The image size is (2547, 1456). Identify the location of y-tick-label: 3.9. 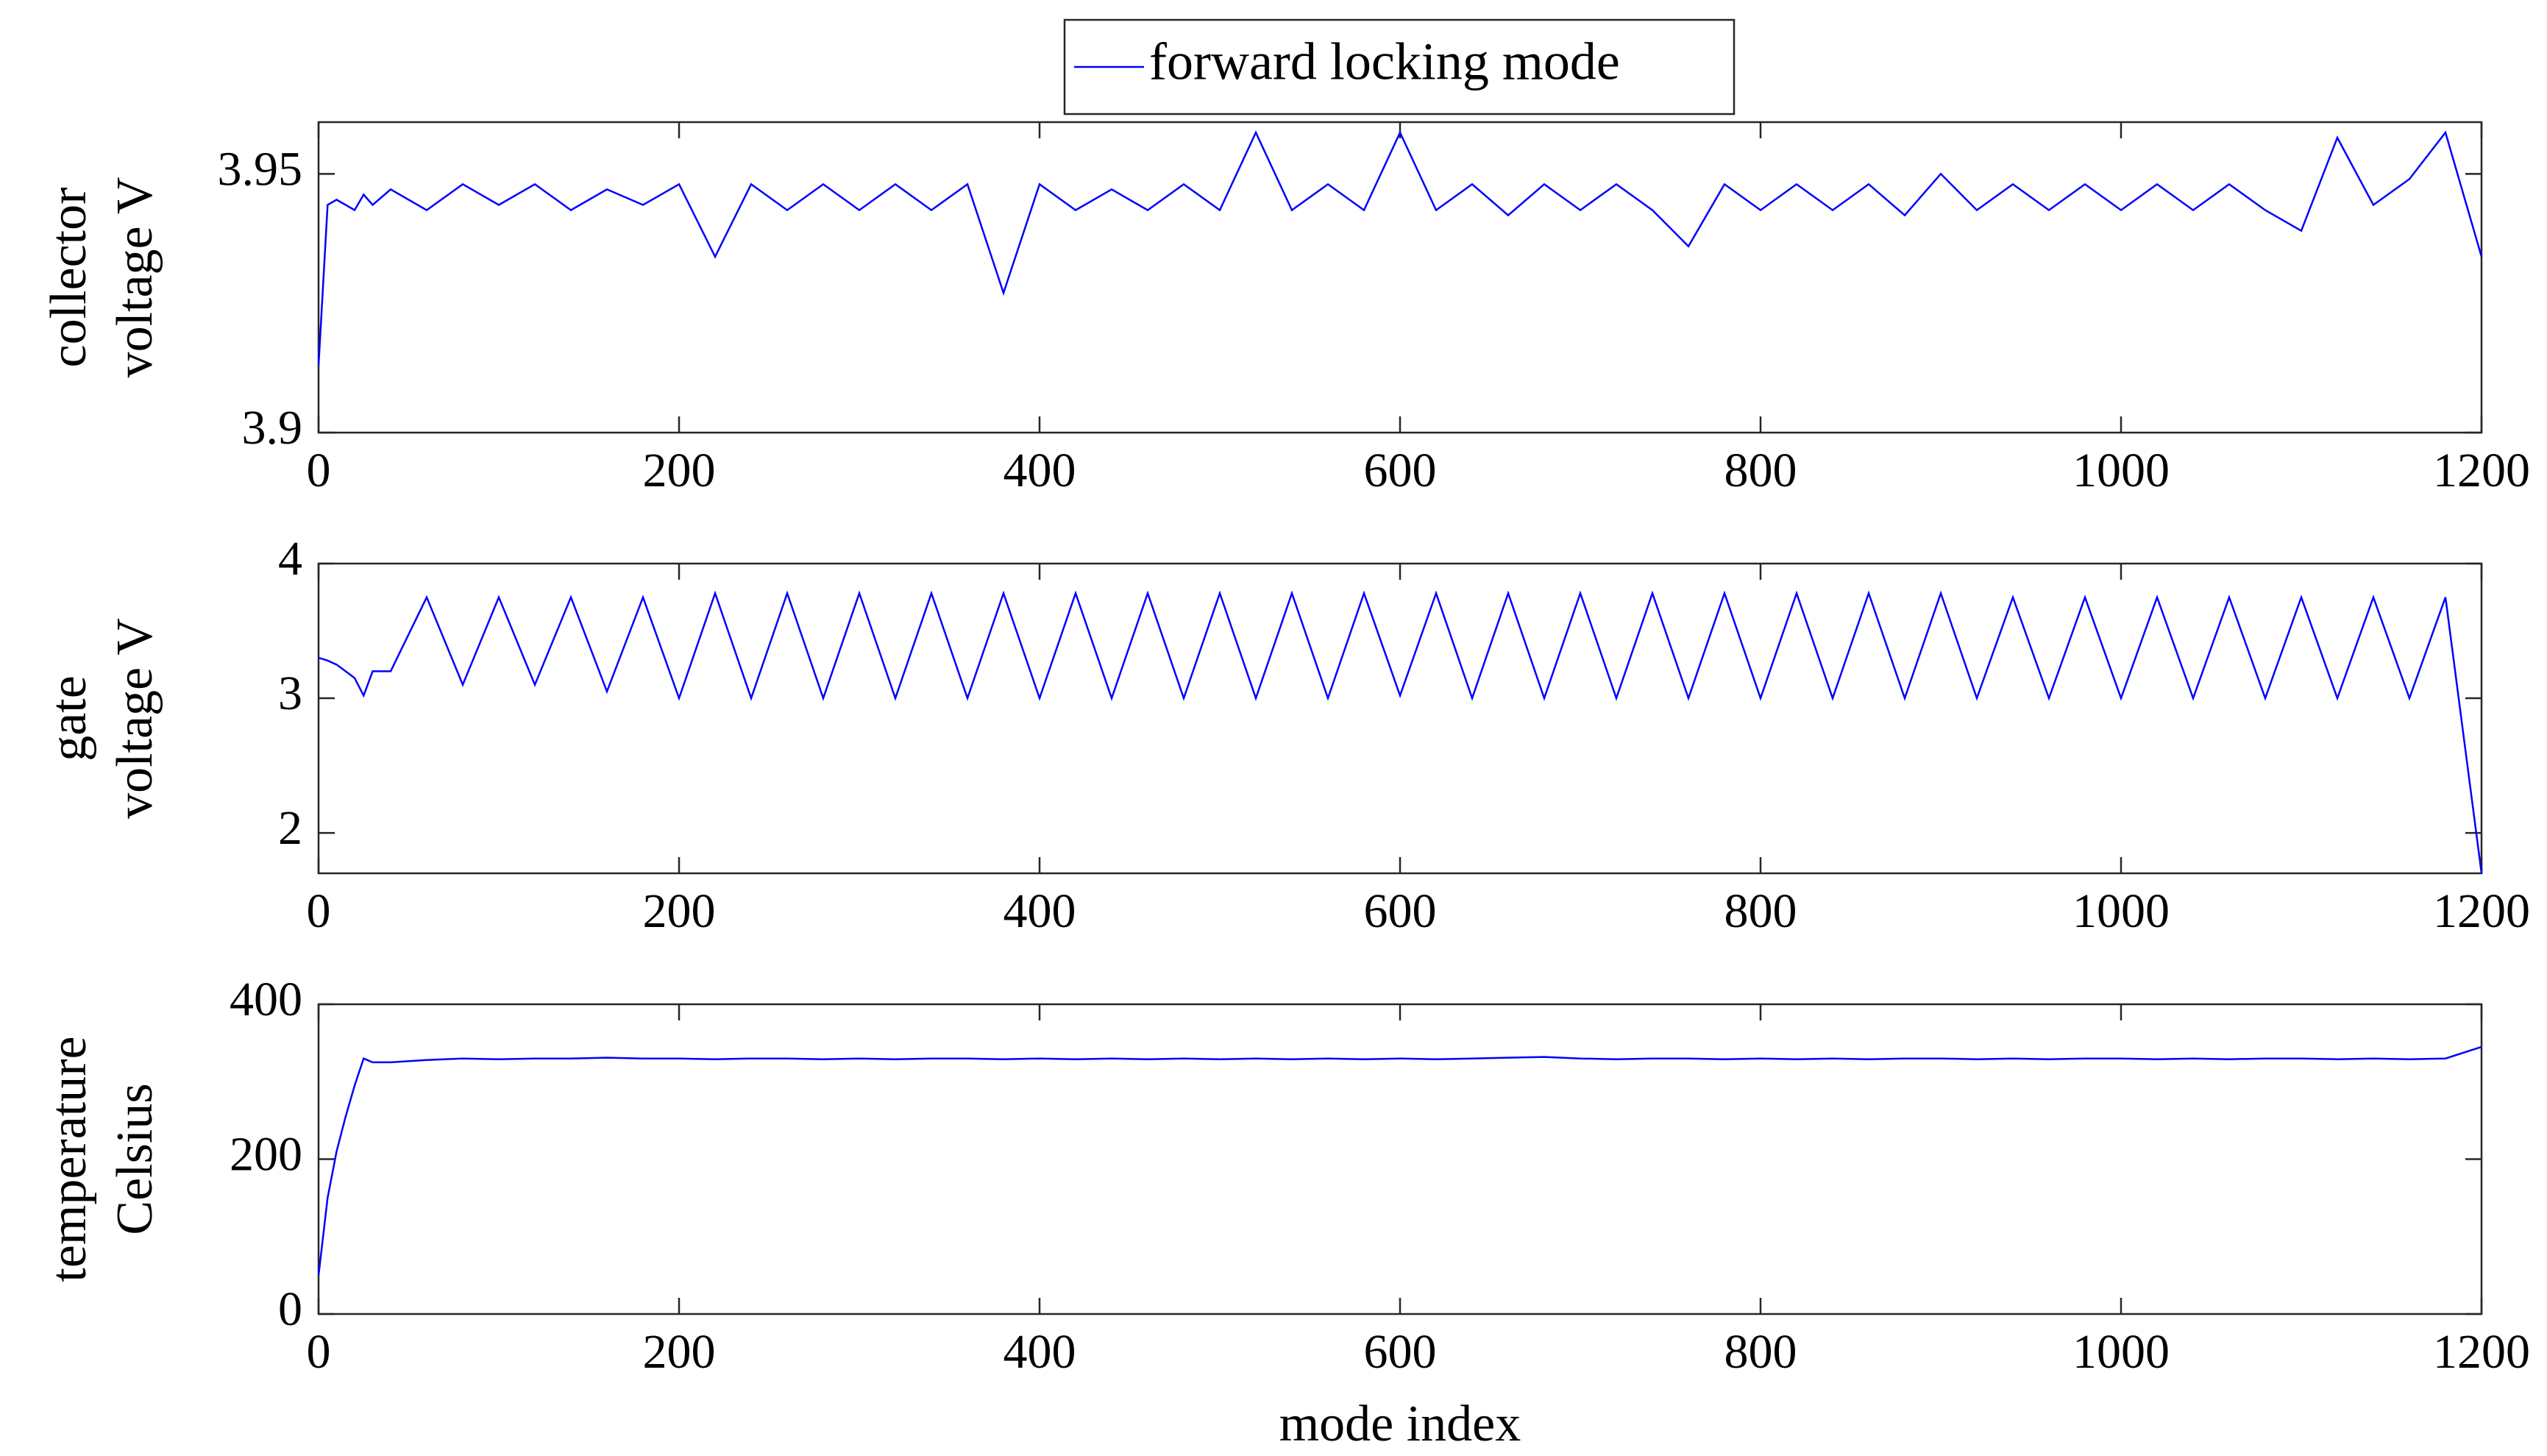
(272, 428).